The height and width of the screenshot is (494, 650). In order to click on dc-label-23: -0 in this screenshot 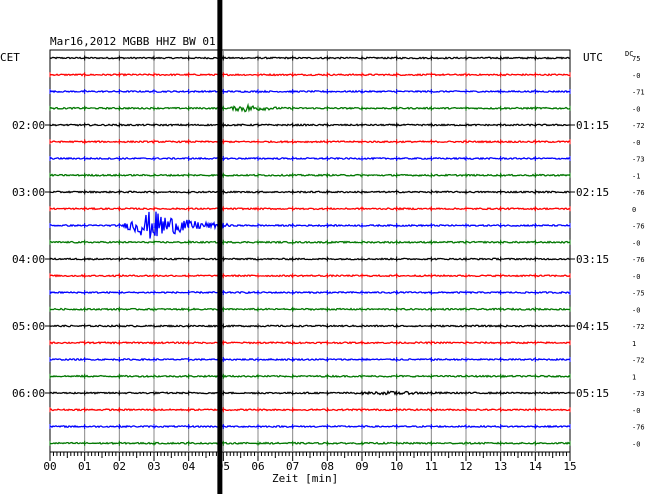, I will do `click(636, 444)`.